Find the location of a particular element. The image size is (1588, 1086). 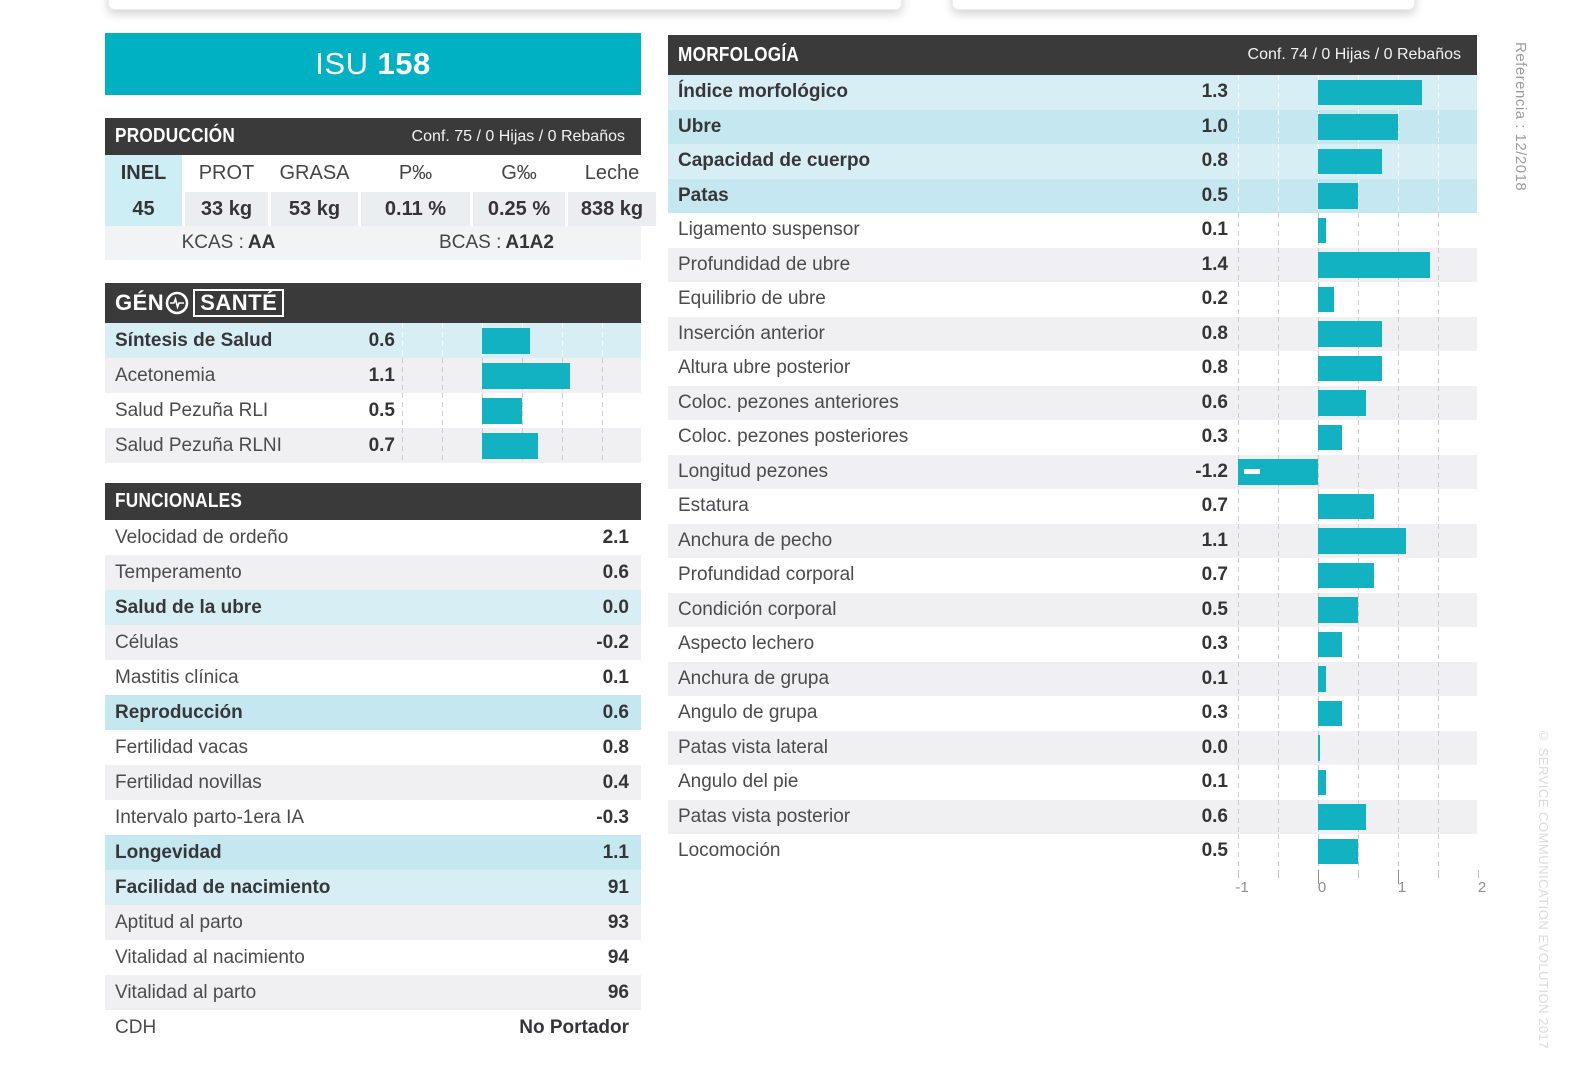

kcas-bcas-row: KCAS : AA BCAS : A1A2 is located at coordinates (373, 243).